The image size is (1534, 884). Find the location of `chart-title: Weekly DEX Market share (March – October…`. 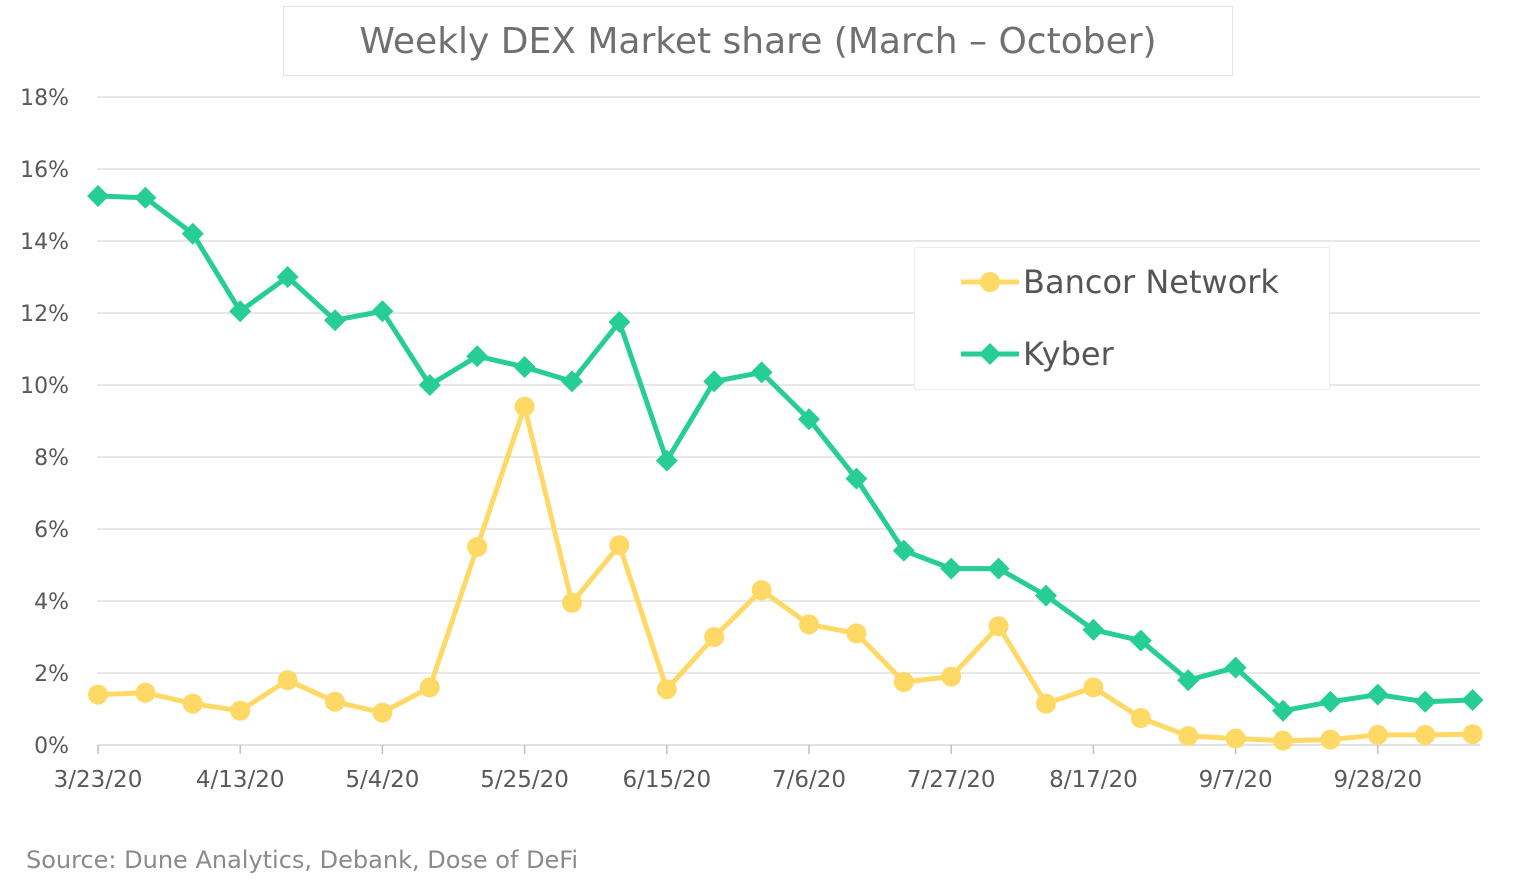

chart-title: Weekly DEX Market share (March – October… is located at coordinates (758, 41).